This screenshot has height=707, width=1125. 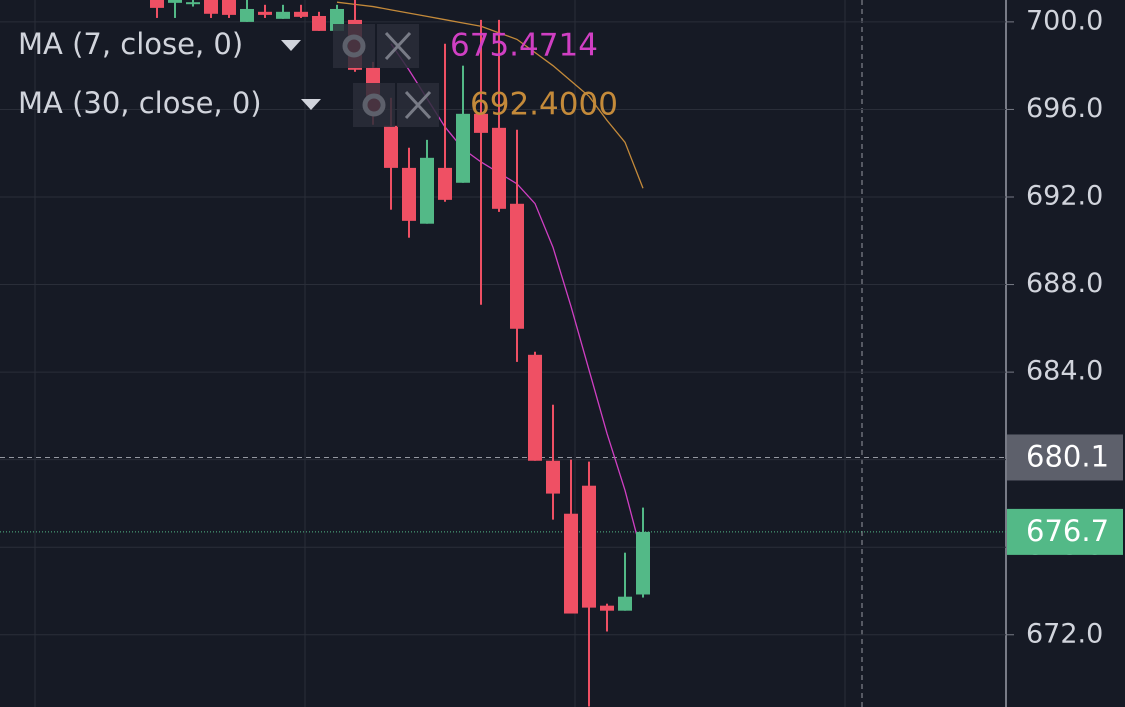 What do you see at coordinates (1067, 531) in the screenshot?
I see `last-price-label: 676.7` at bounding box center [1067, 531].